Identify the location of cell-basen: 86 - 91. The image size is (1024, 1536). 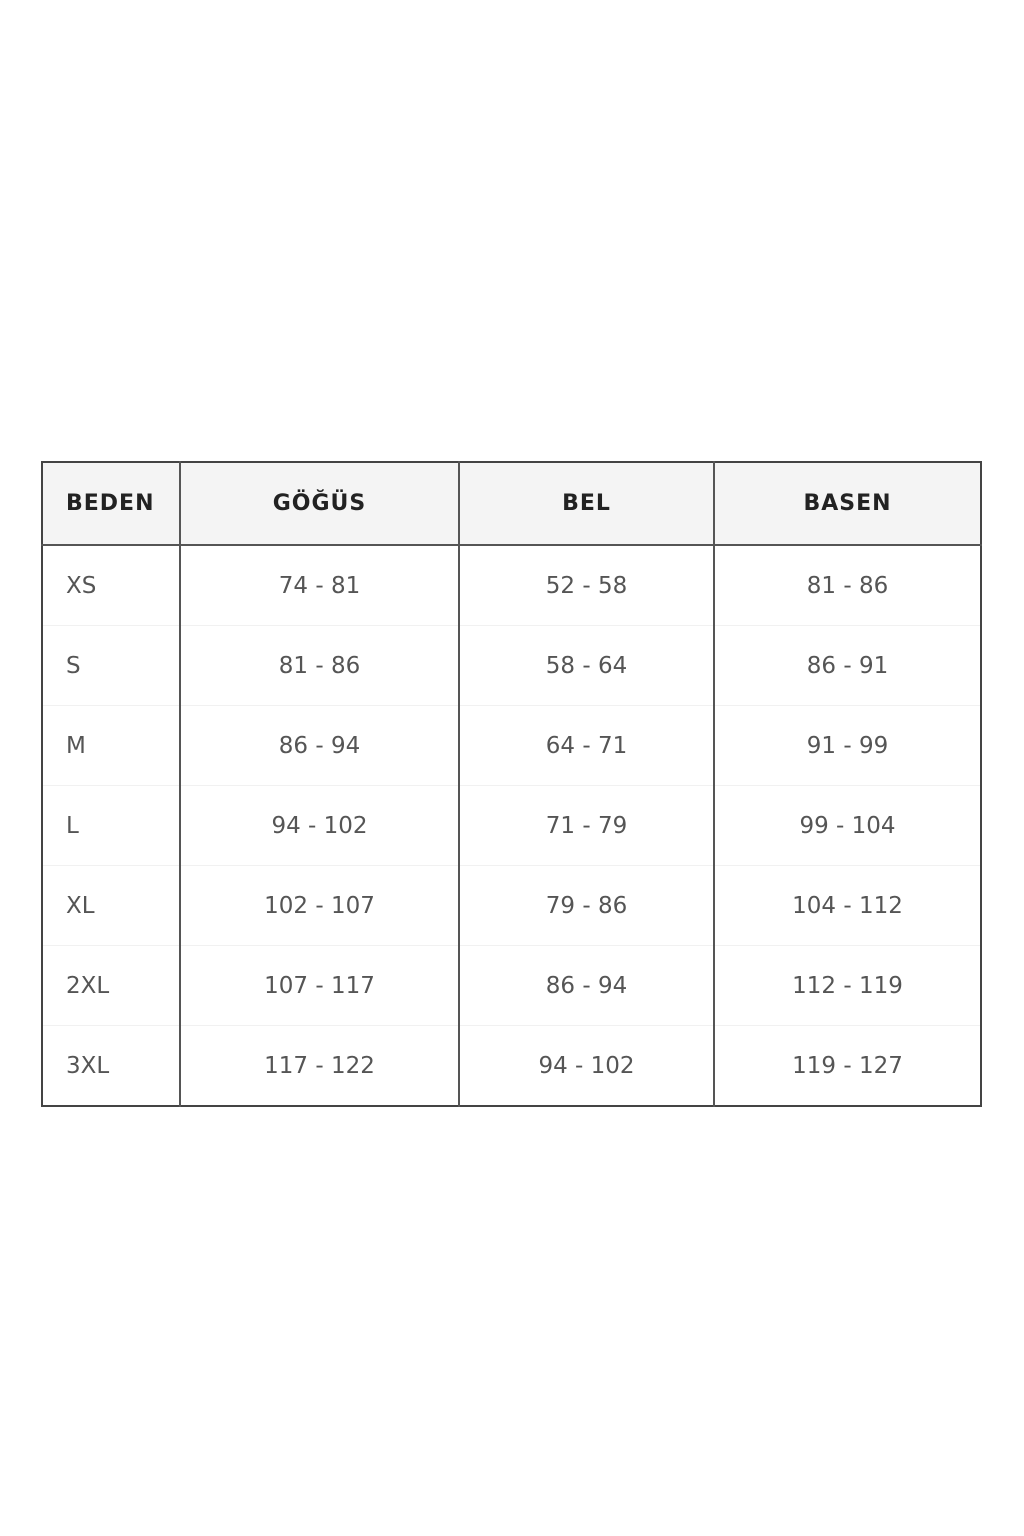
(847, 665).